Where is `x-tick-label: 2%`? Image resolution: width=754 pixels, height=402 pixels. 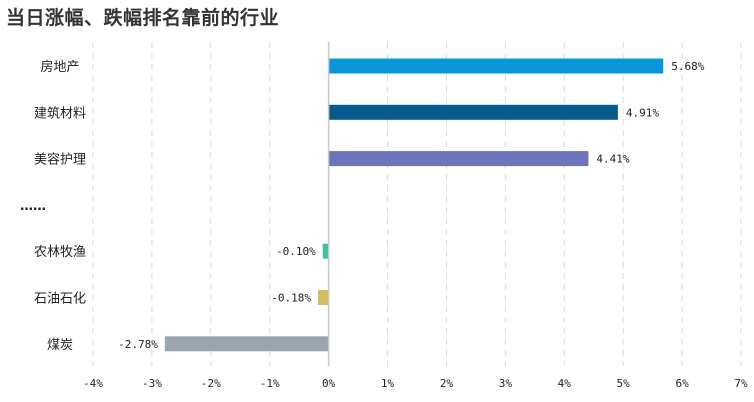 x-tick-label: 2% is located at coordinates (447, 383).